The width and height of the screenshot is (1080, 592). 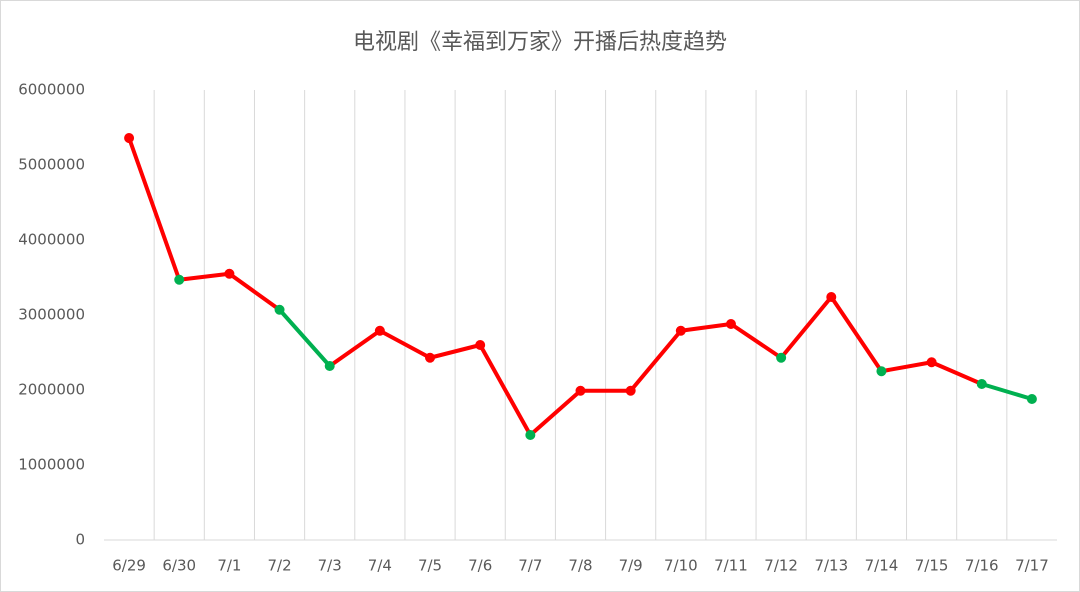 I want to click on x-tick-label: 7/7, so click(x=530, y=566).